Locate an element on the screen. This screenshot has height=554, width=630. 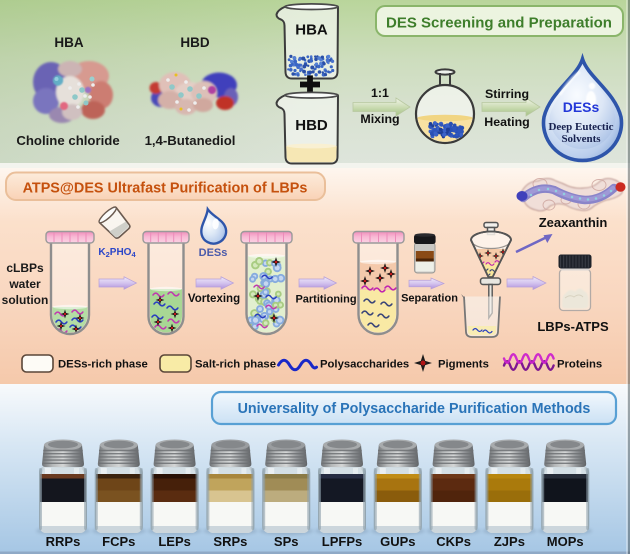
svg-text: K2PHO4 is located at coordinates (117, 253).